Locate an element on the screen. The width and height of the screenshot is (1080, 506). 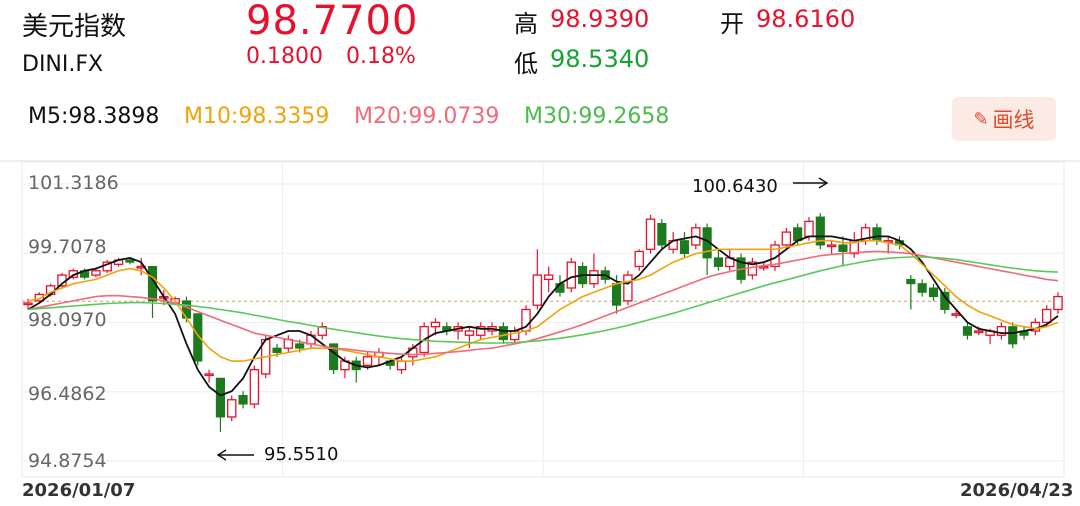
draw-line-button: ✎ 画线 is located at coordinates (1004, 119).